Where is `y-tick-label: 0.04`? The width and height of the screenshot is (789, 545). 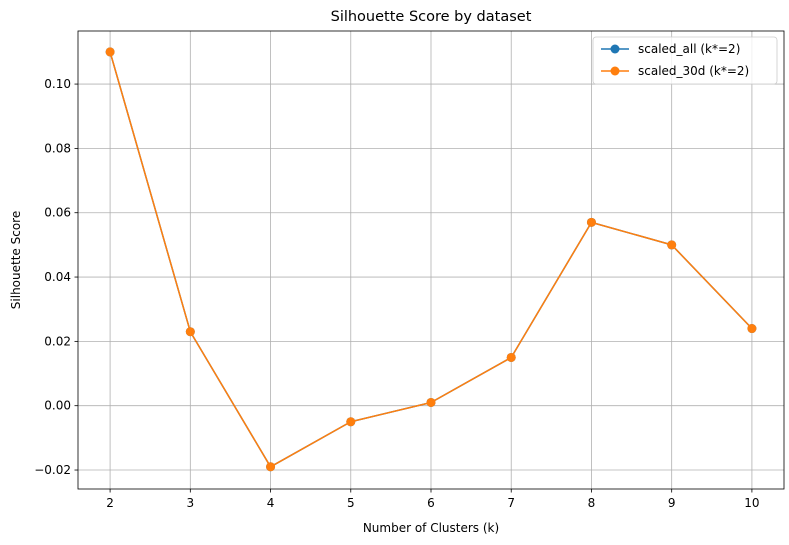 y-tick-label: 0.04 is located at coordinates (57, 277).